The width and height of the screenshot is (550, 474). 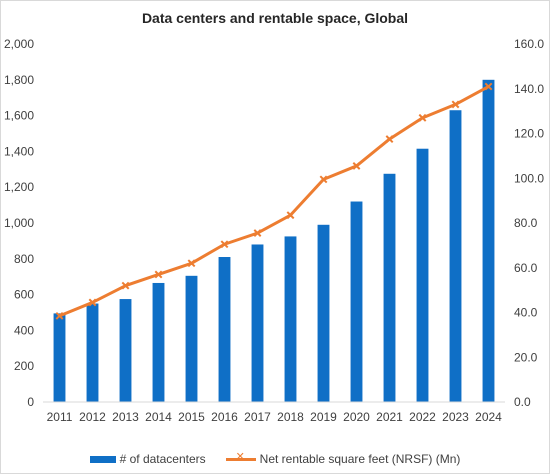 What do you see at coordinates (60, 417) in the screenshot?
I see `x-tick-label: 2011` at bounding box center [60, 417].